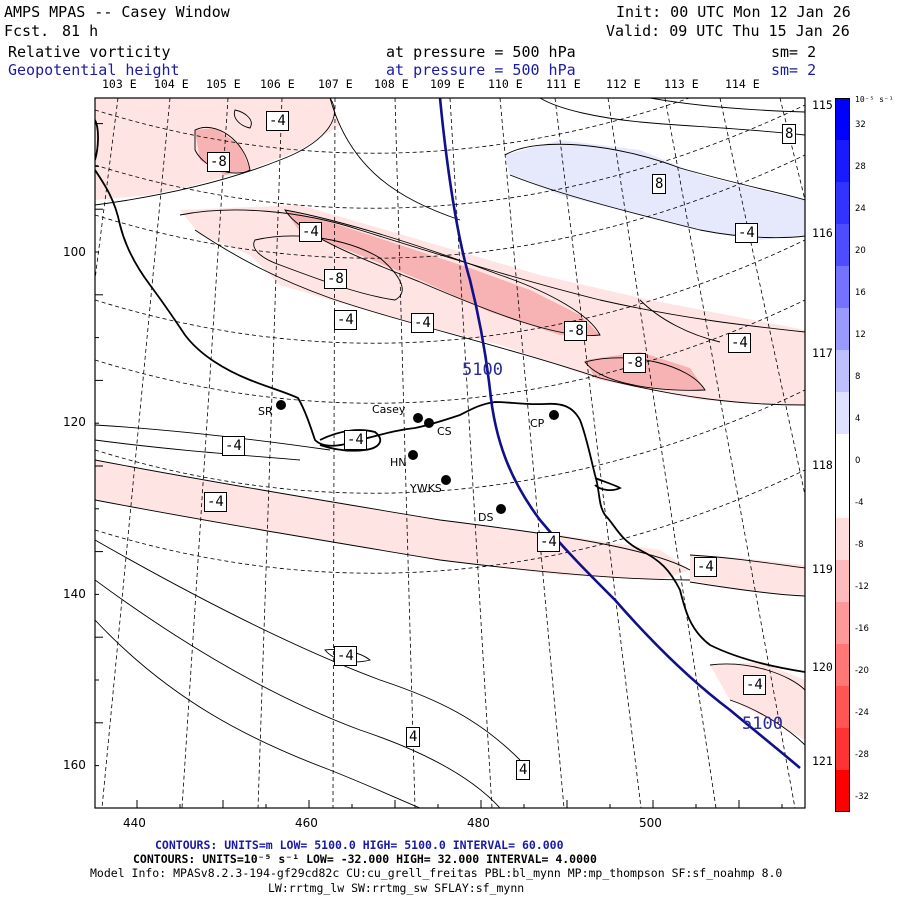  Describe the element at coordinates (634, 363) in the screenshot. I see `vorticity-contour-label: -8` at that location.